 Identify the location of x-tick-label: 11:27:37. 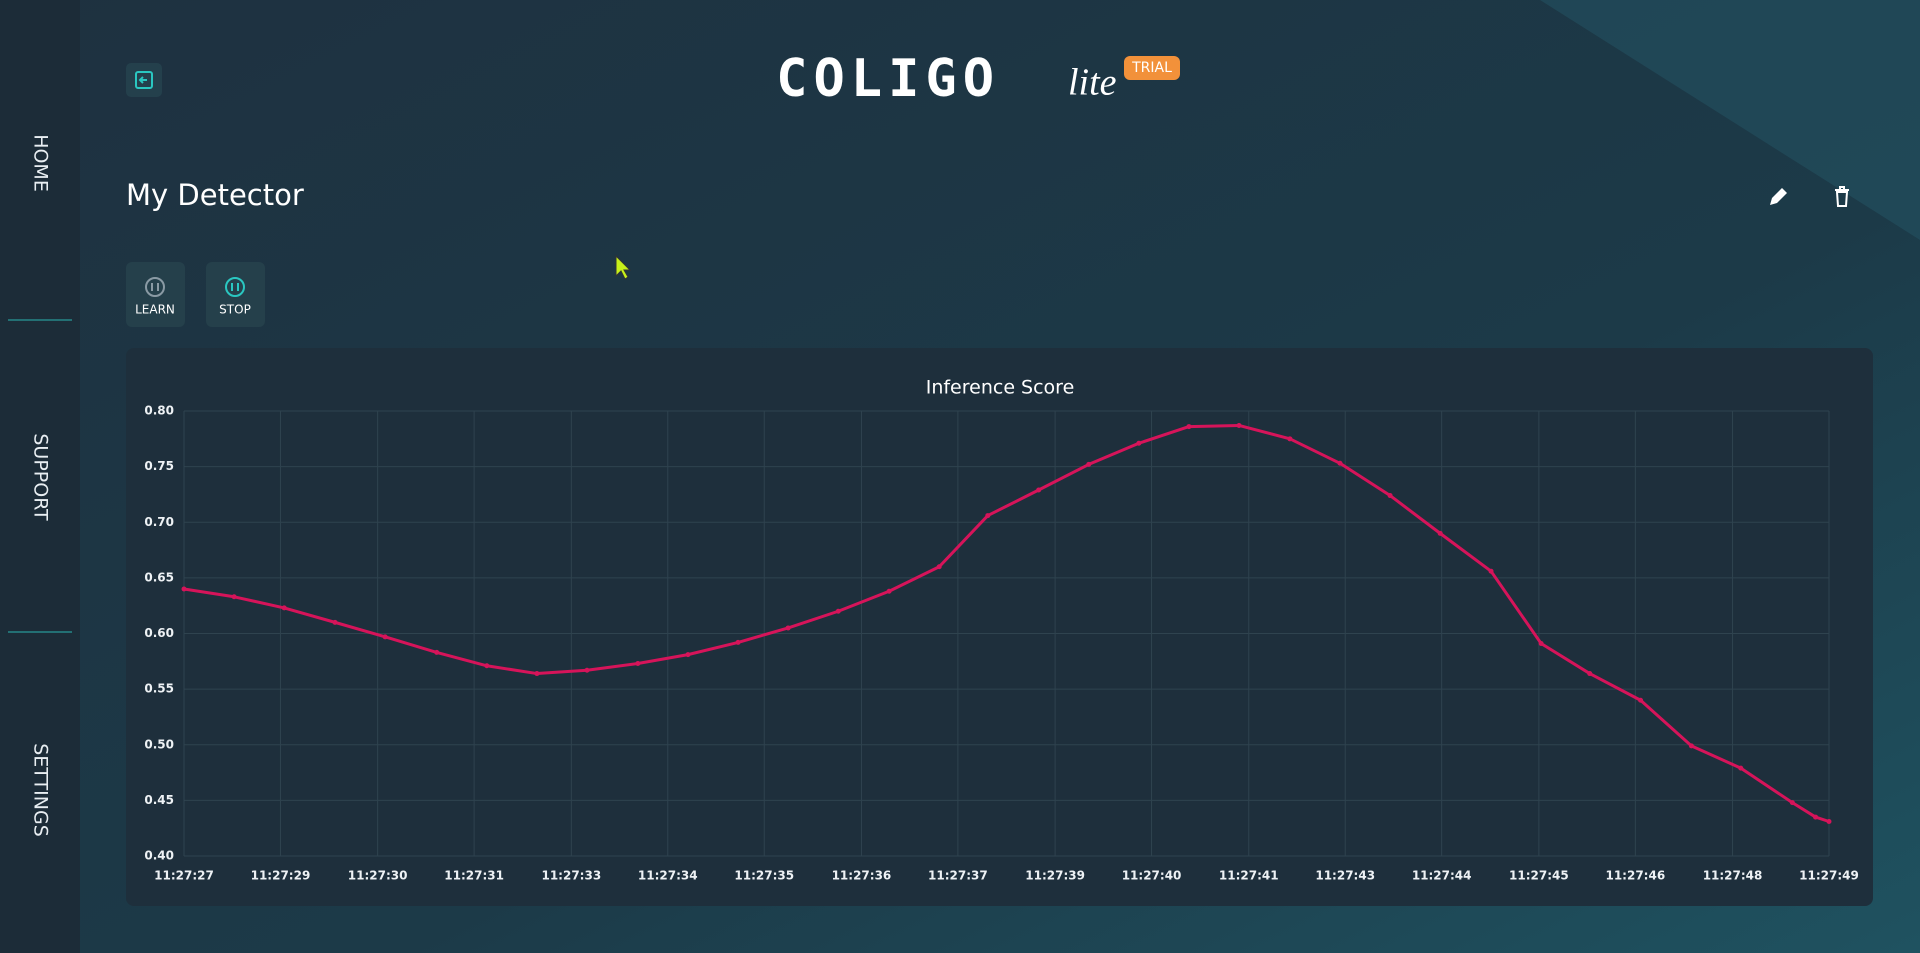
(958, 876).